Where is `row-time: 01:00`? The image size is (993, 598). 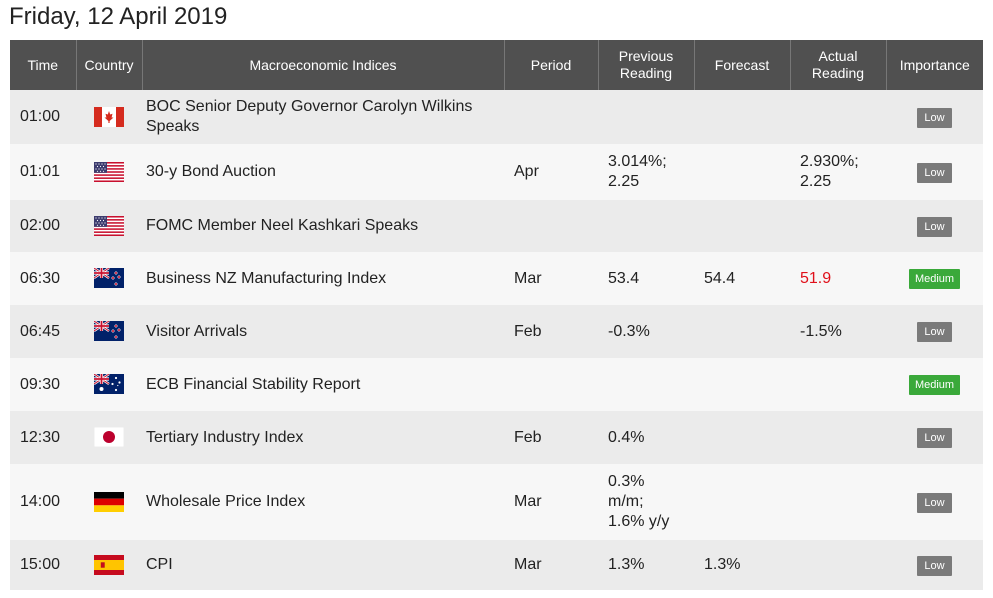 row-time: 01:00 is located at coordinates (43, 117).